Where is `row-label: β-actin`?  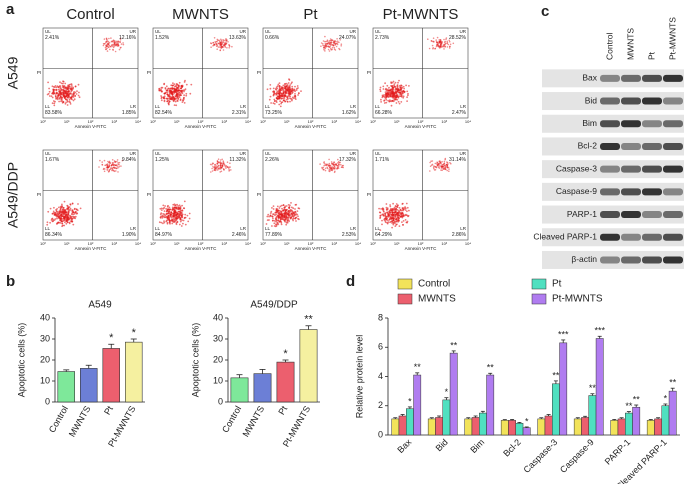
row-label: β-actin is located at coordinates (584, 259).